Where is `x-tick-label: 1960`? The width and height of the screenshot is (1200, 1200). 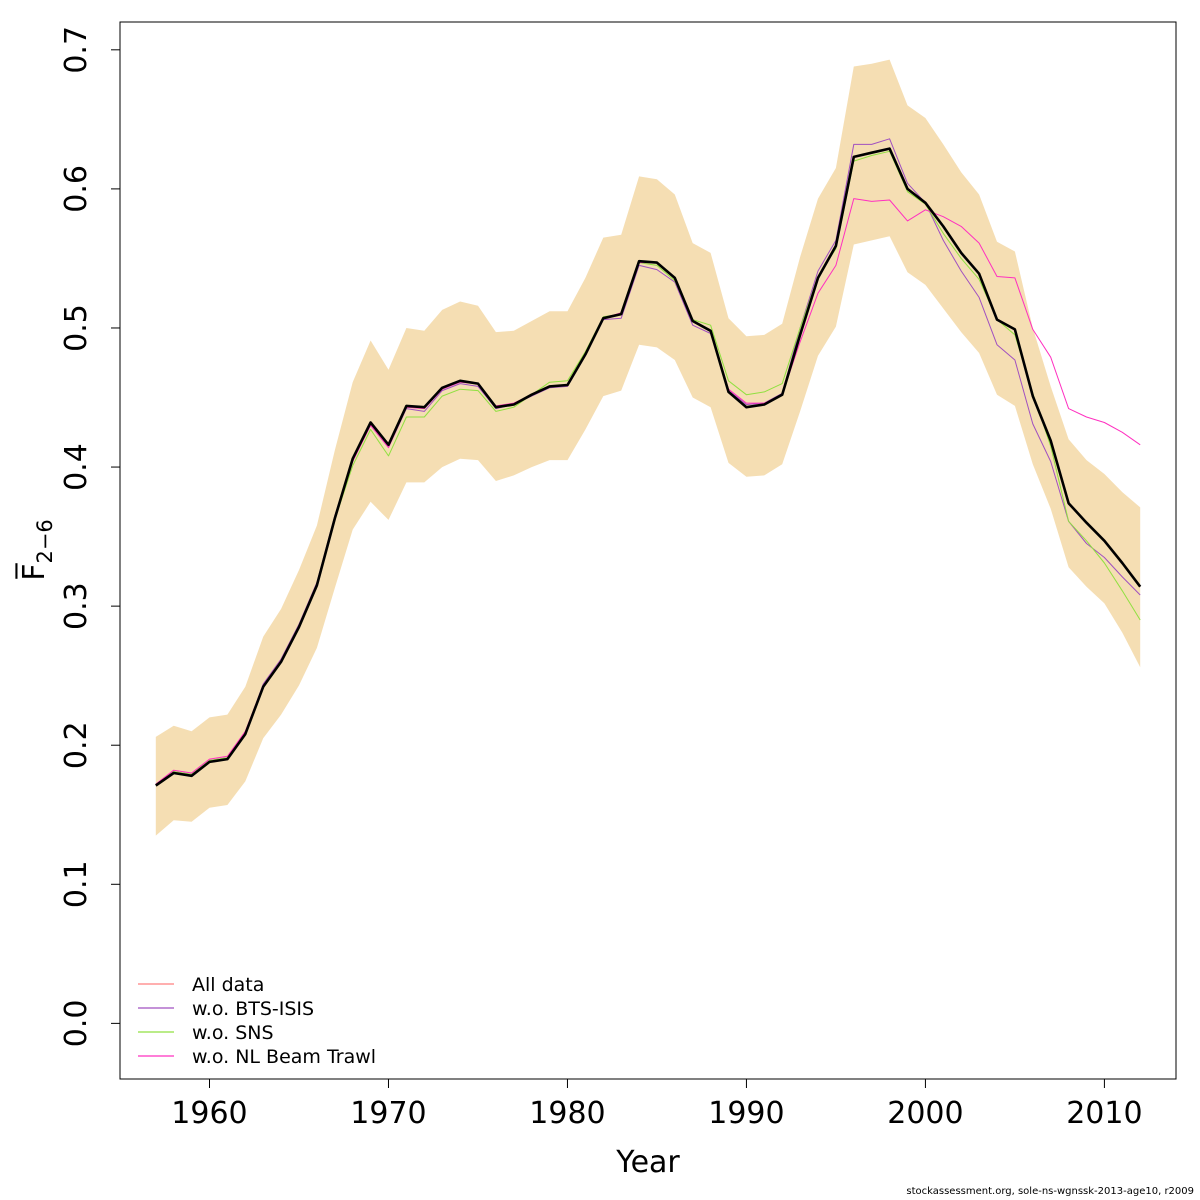
x-tick-label: 1960 is located at coordinates (209, 1113).